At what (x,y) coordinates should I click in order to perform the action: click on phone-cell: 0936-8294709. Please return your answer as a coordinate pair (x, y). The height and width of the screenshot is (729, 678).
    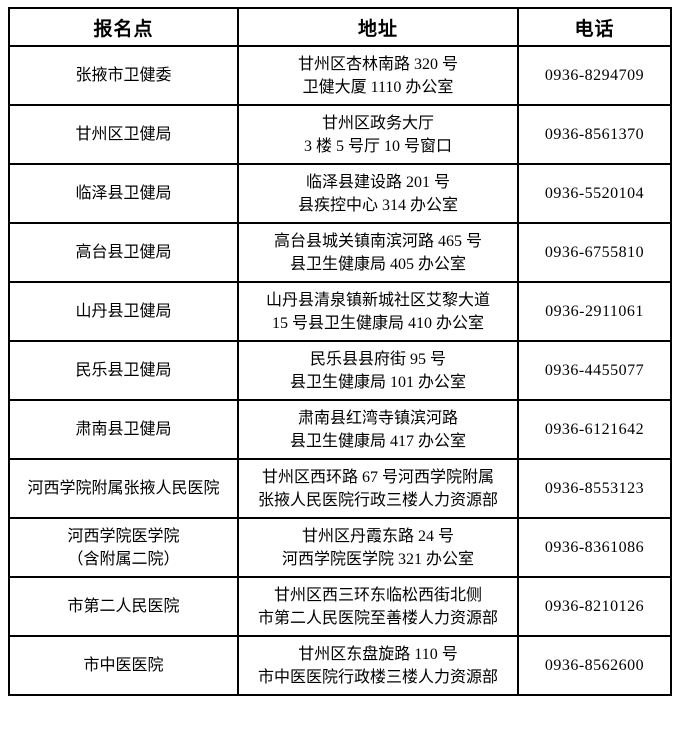
    Looking at the image, I should click on (594, 75).